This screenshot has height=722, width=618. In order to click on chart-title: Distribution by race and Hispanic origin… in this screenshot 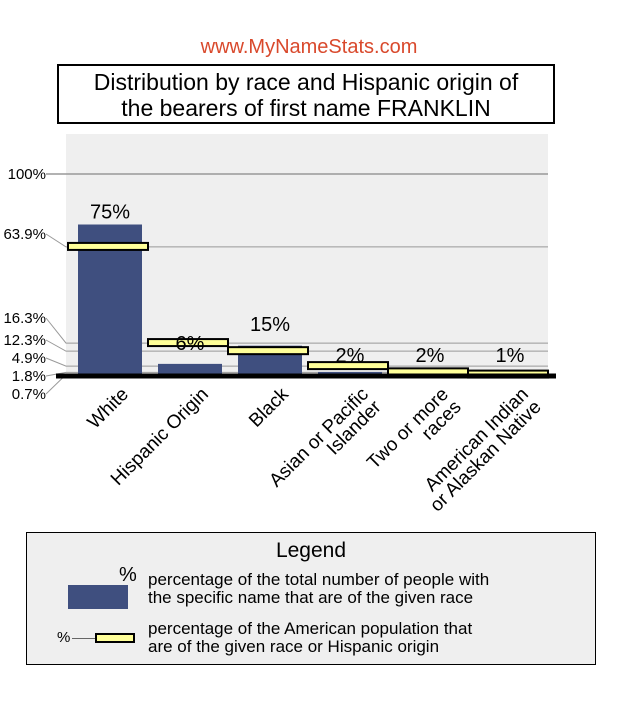, I will do `click(306, 94)`.